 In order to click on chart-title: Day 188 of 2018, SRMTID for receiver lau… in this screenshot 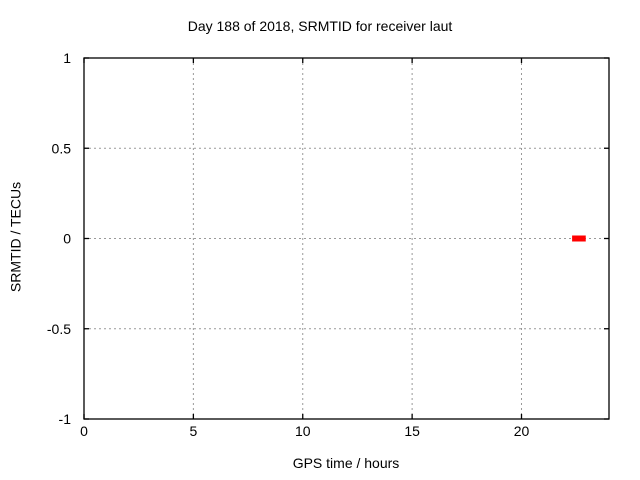, I will do `click(320, 26)`.